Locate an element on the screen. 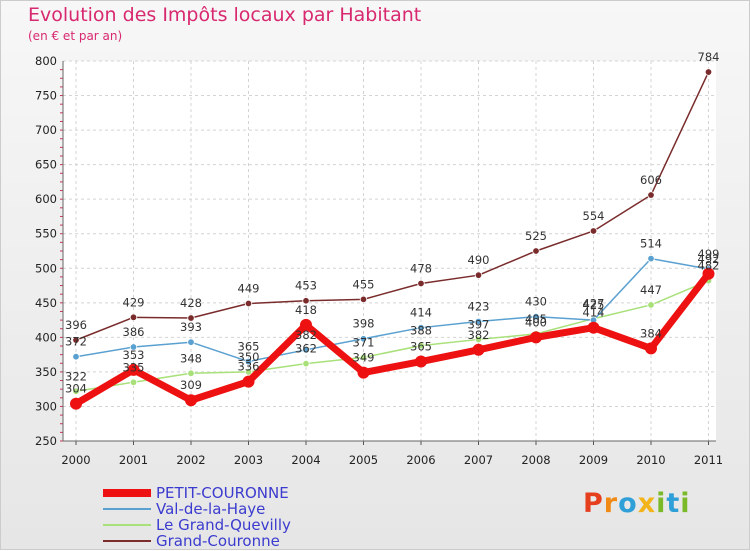 This screenshot has height=551, width=750. data-label: 430 is located at coordinates (536, 302).